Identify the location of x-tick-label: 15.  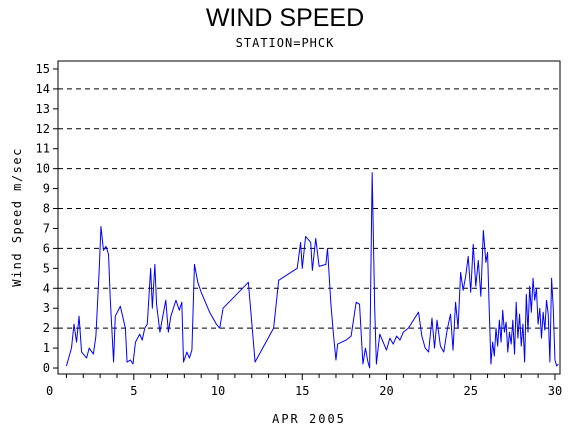
(302, 391).